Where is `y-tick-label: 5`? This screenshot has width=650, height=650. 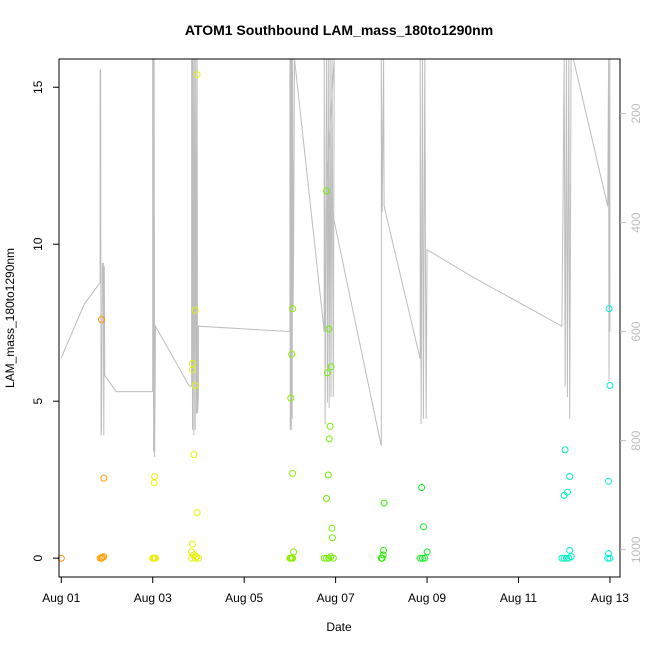 y-tick-label: 5 is located at coordinates (38, 401).